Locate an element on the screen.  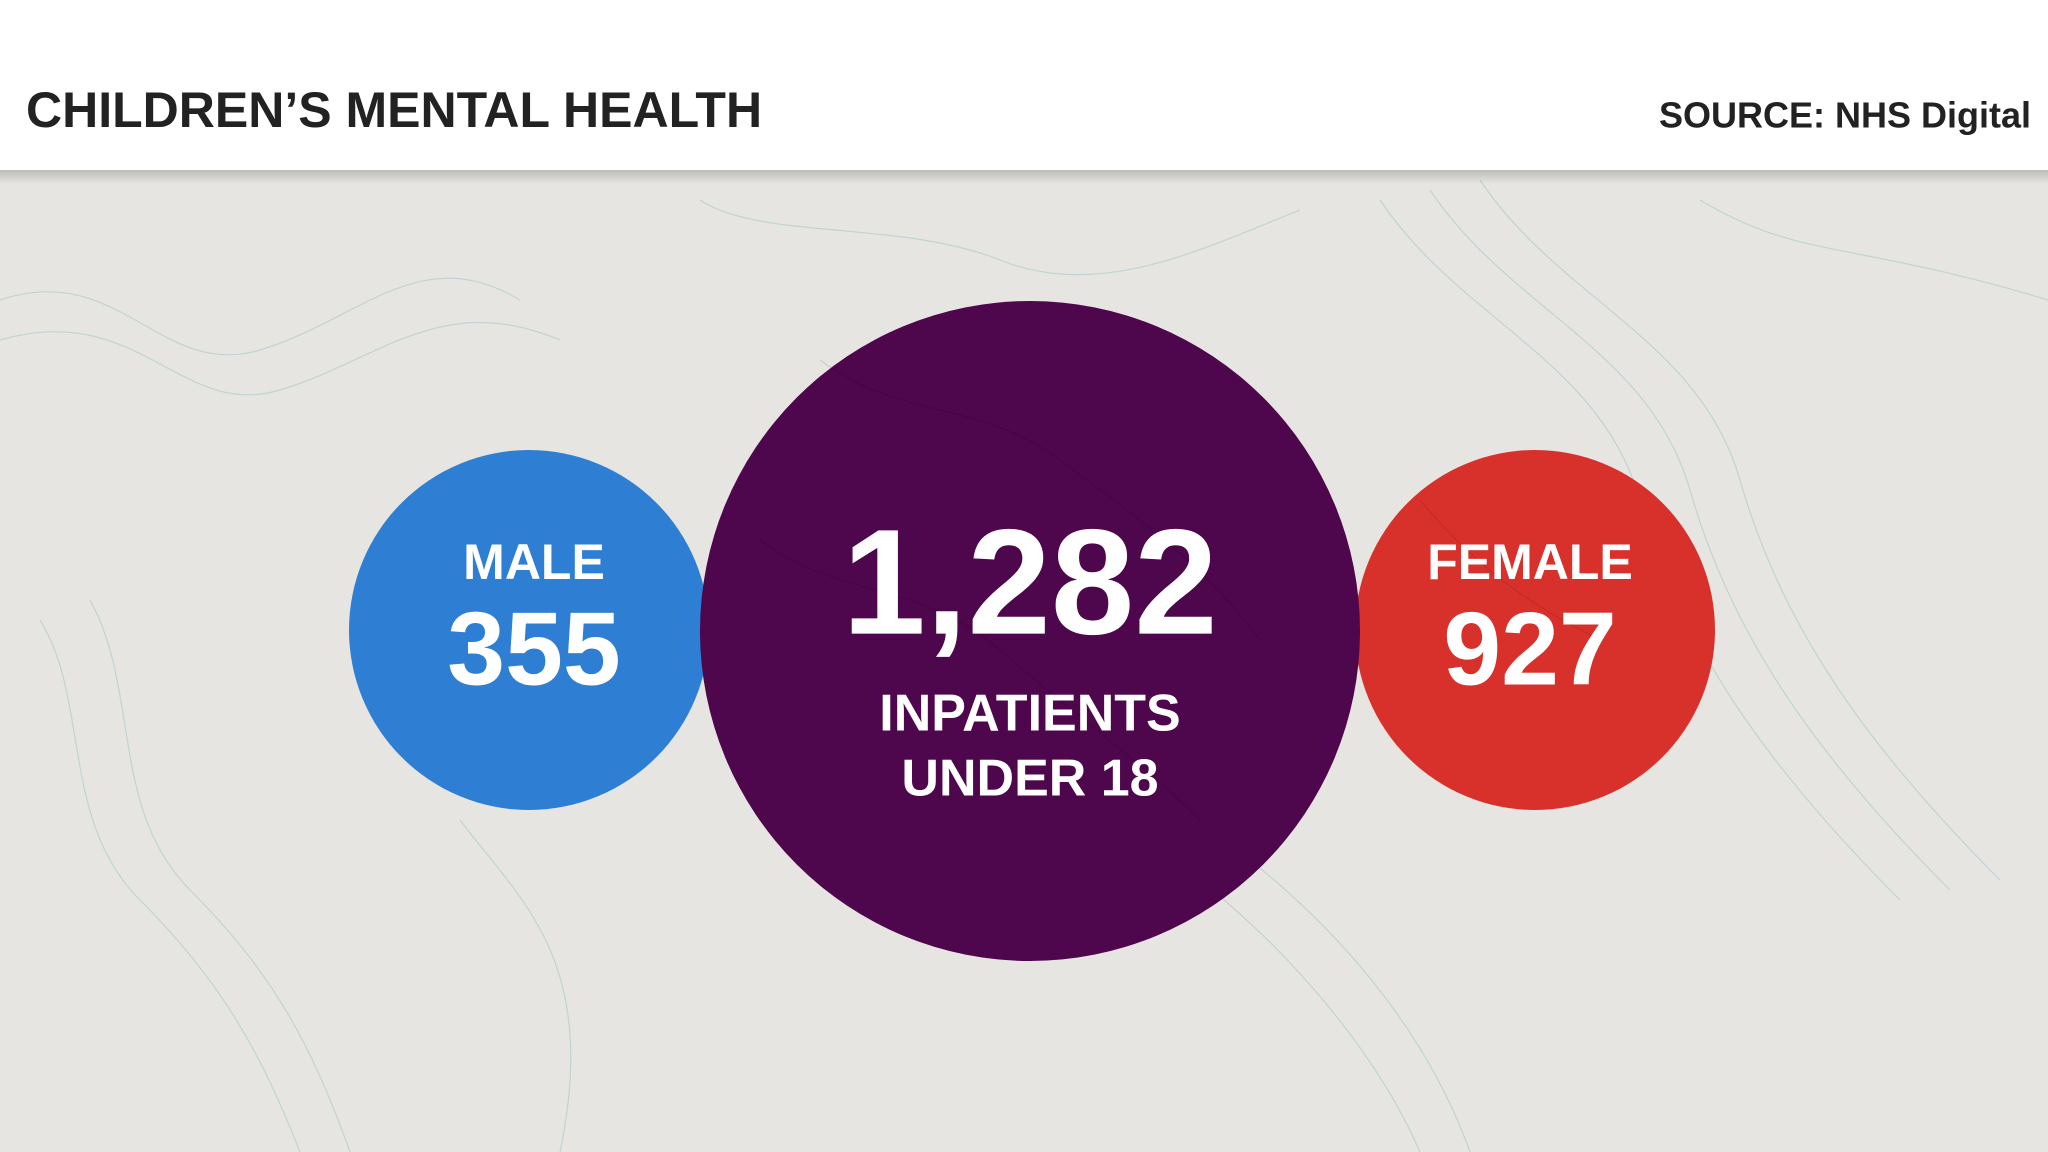
male-circle is located at coordinates (529, 630).